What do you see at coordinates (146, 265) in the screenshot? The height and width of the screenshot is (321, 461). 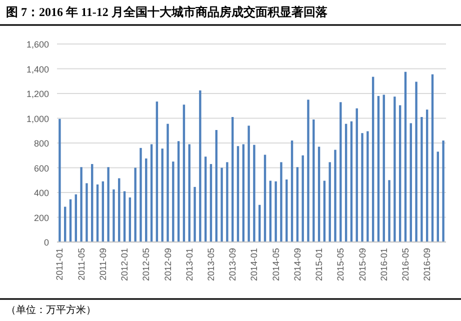 I see `x-tick-label: 2012-05` at bounding box center [146, 265].